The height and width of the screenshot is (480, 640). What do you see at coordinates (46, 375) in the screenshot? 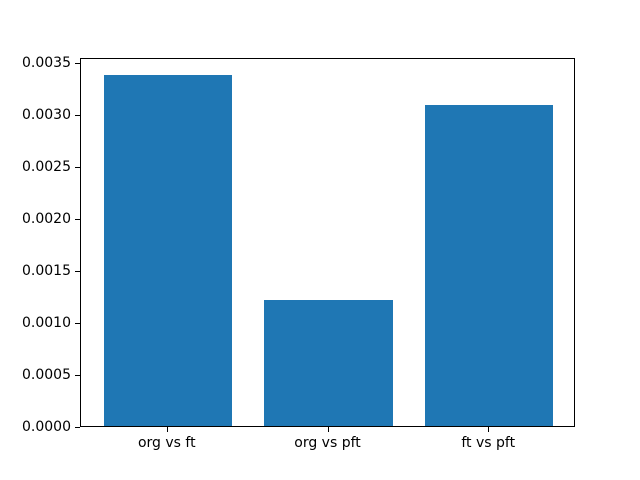
I see `y-tick-label: 0.0005` at bounding box center [46, 375].